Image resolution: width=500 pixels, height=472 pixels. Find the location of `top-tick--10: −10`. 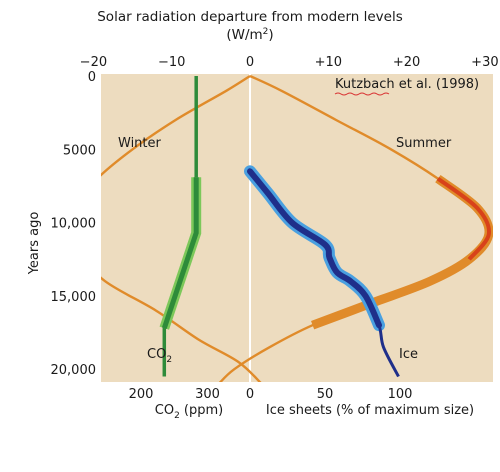

top-tick--10: −10 is located at coordinates (171, 62).